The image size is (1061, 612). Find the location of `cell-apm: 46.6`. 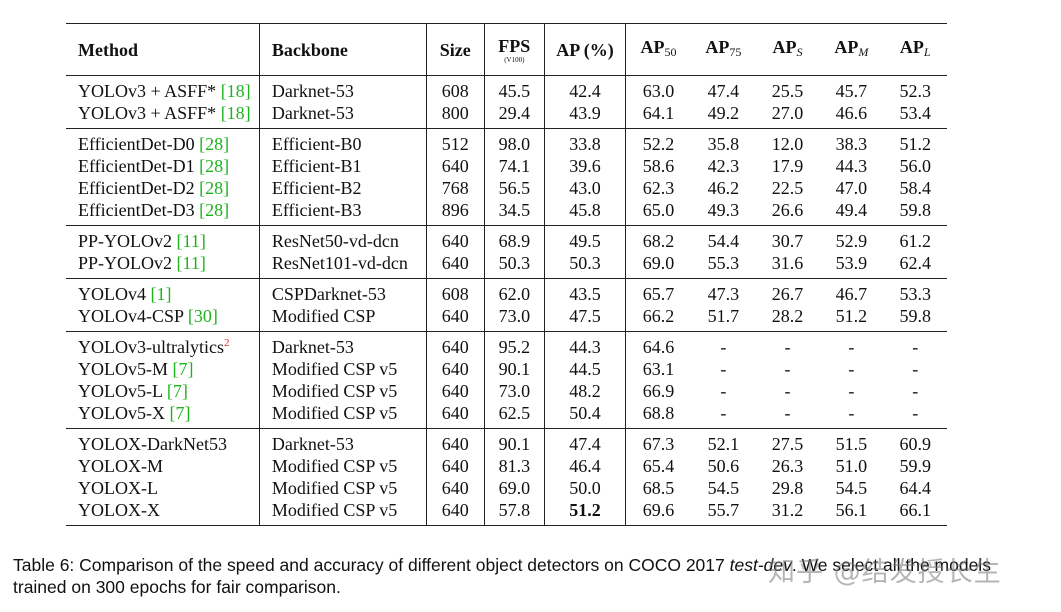

cell-apm: 46.6 is located at coordinates (851, 113).